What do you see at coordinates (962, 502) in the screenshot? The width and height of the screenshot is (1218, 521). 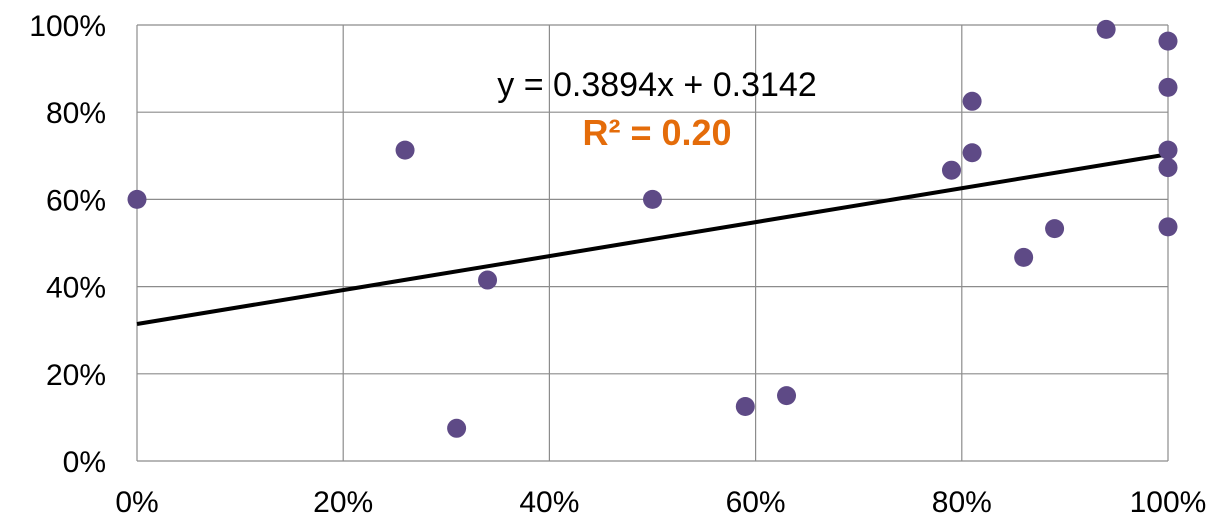 I see `x-tick-label-4: 80%` at bounding box center [962, 502].